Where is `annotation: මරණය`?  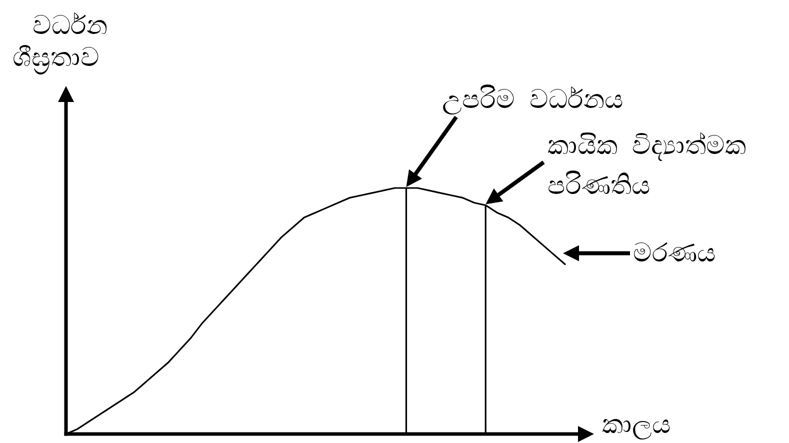 annotation: මරණය is located at coordinates (674, 253).